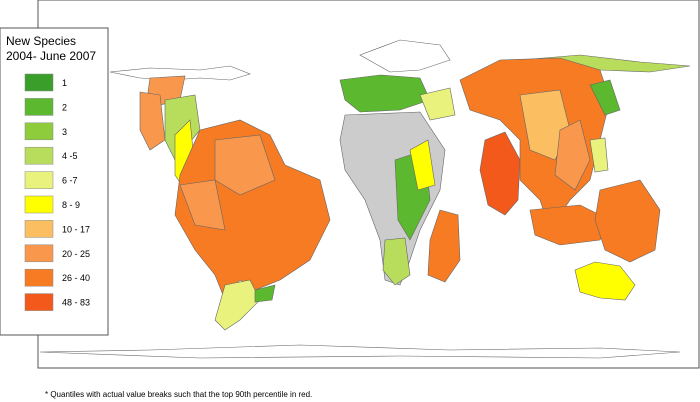 The width and height of the screenshot is (700, 402). Describe the element at coordinates (627, 221) in the screenshot. I see `australia-png` at that location.